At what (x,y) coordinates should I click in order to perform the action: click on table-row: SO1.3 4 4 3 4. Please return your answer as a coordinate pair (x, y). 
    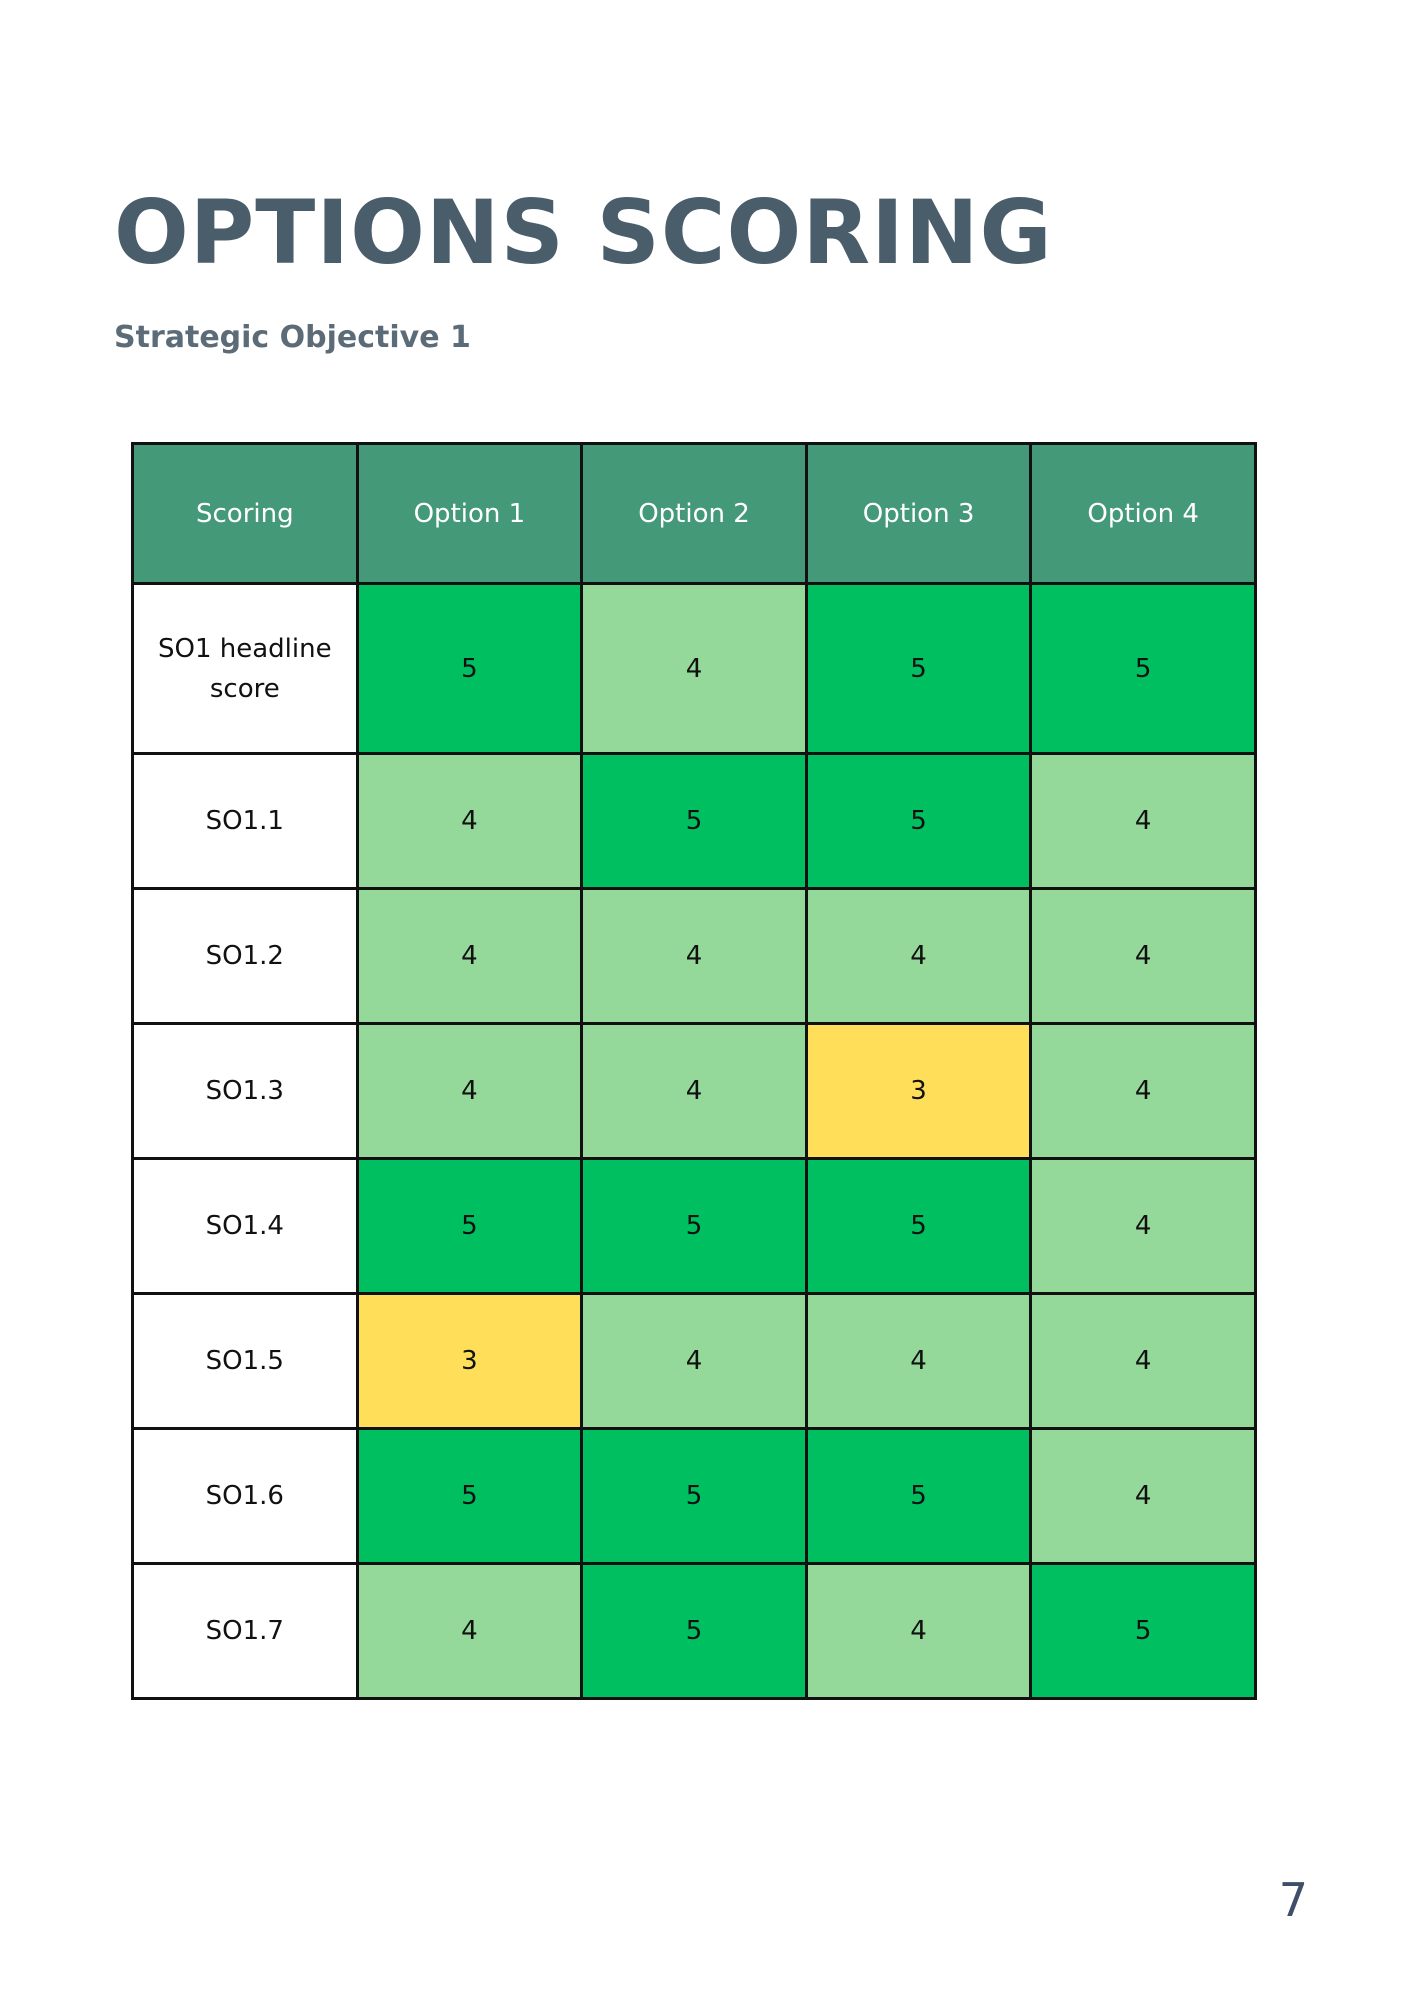
    Looking at the image, I should click on (694, 1091).